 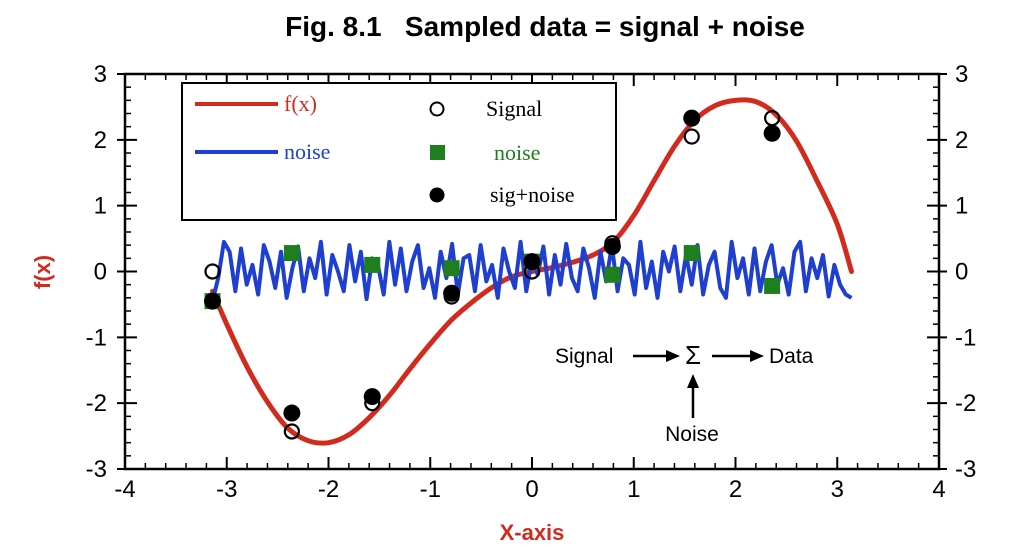 I want to click on chart-title: Fig. 8.1 Sampled data = signal + noise, so click(x=545, y=26).